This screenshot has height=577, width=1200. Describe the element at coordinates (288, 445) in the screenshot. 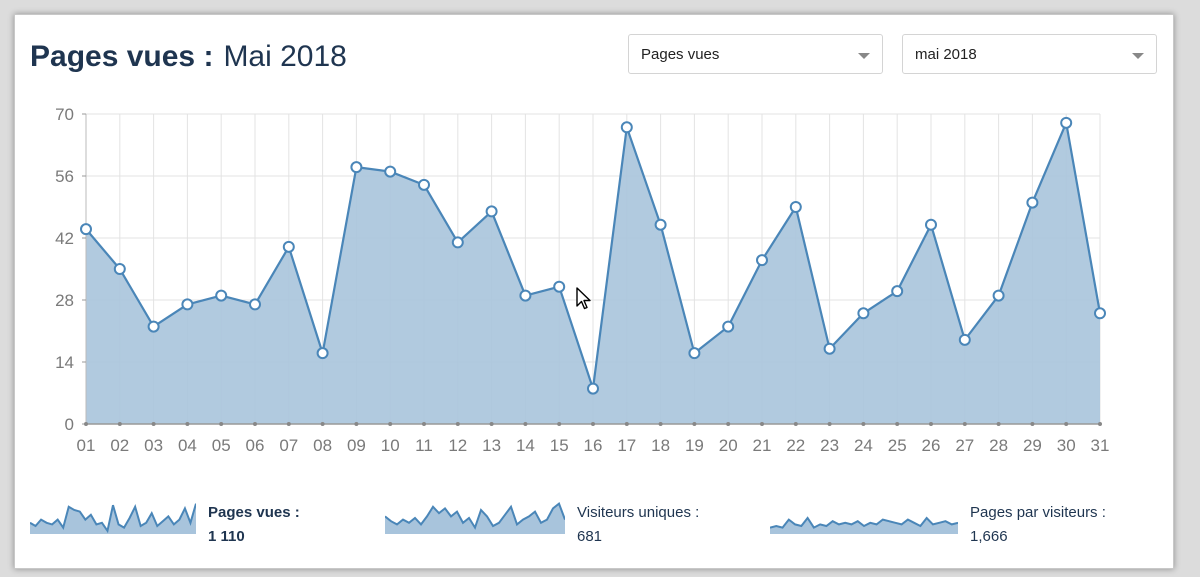

I see `x-tick-label: 07` at that location.